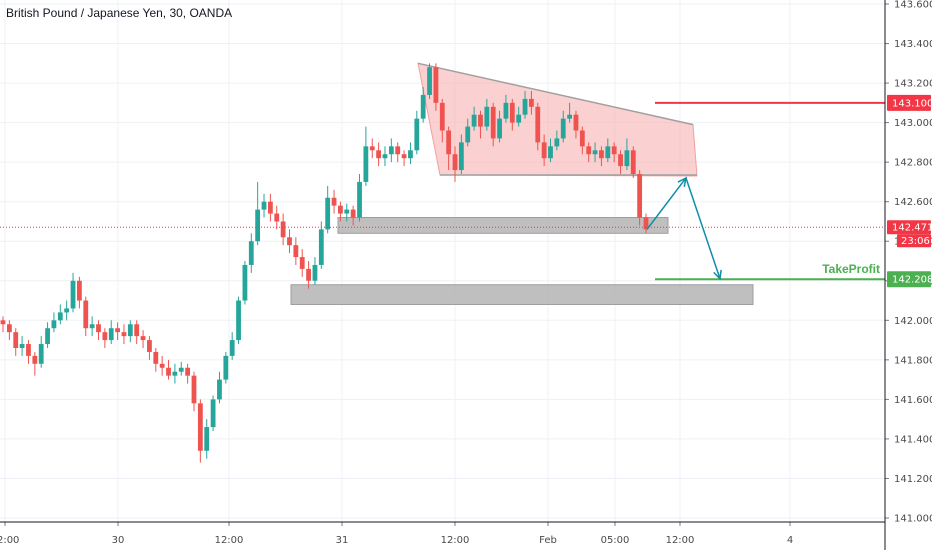 The width and height of the screenshot is (932, 550). Describe the element at coordinates (913, 84) in the screenshot. I see `y-tick-label: 143.200` at that location.